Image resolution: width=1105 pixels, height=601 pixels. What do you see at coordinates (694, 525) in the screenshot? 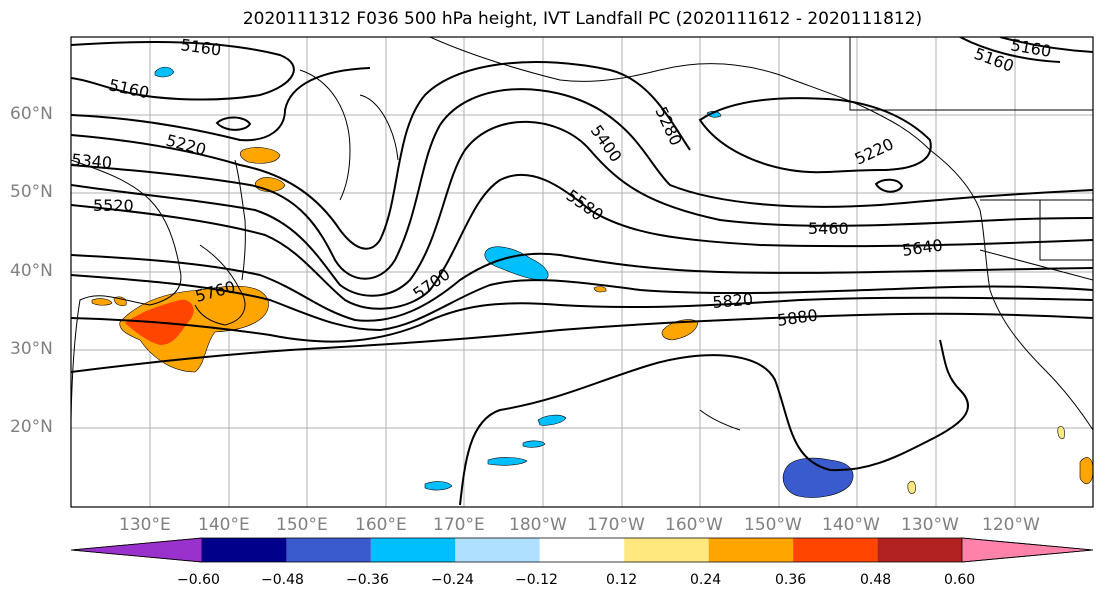
I see `lon-label: 160°W` at bounding box center [694, 525].